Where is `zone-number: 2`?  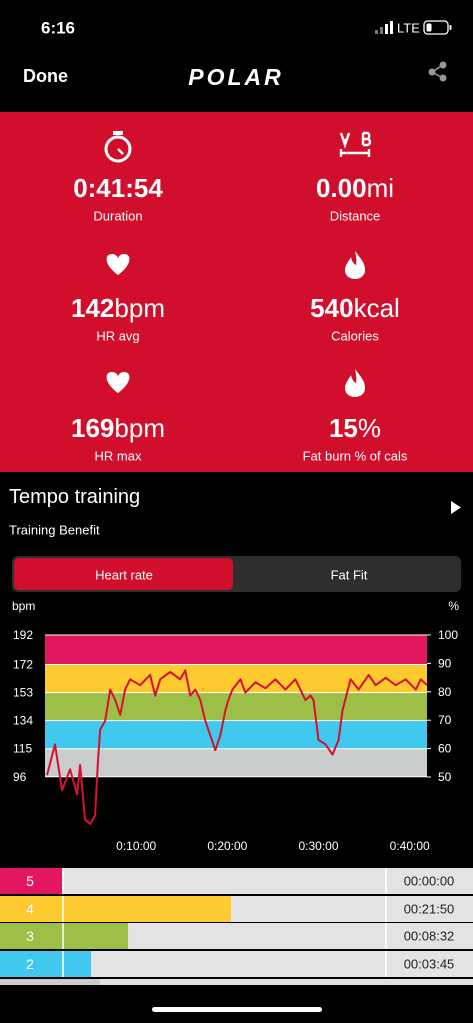
zone-number: 2 is located at coordinates (30, 964).